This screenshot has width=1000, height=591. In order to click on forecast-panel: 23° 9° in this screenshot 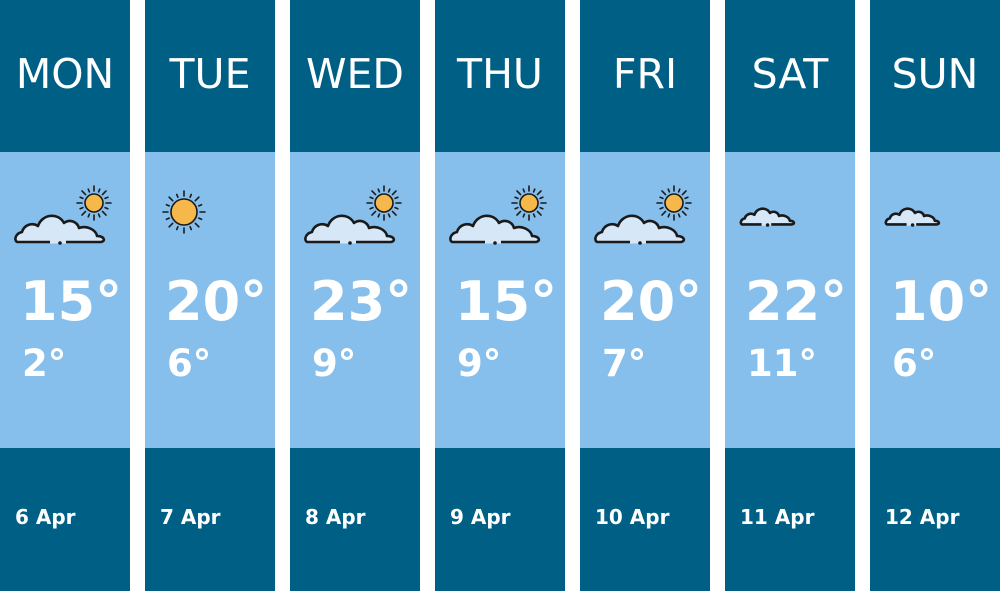, I will do `click(355, 300)`.